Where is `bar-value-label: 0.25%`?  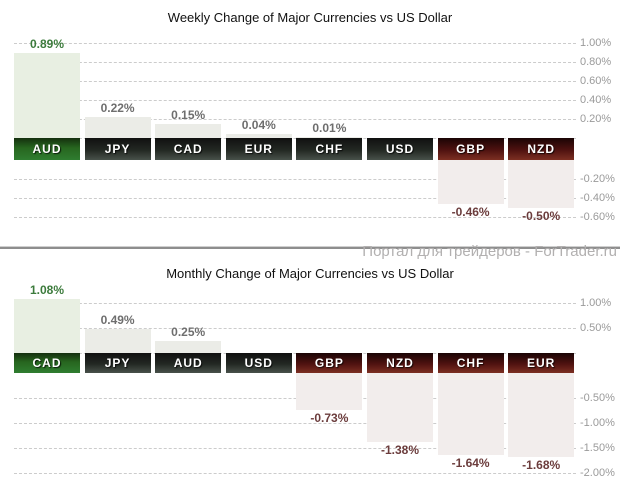 bar-value-label: 0.25% is located at coordinates (188, 331).